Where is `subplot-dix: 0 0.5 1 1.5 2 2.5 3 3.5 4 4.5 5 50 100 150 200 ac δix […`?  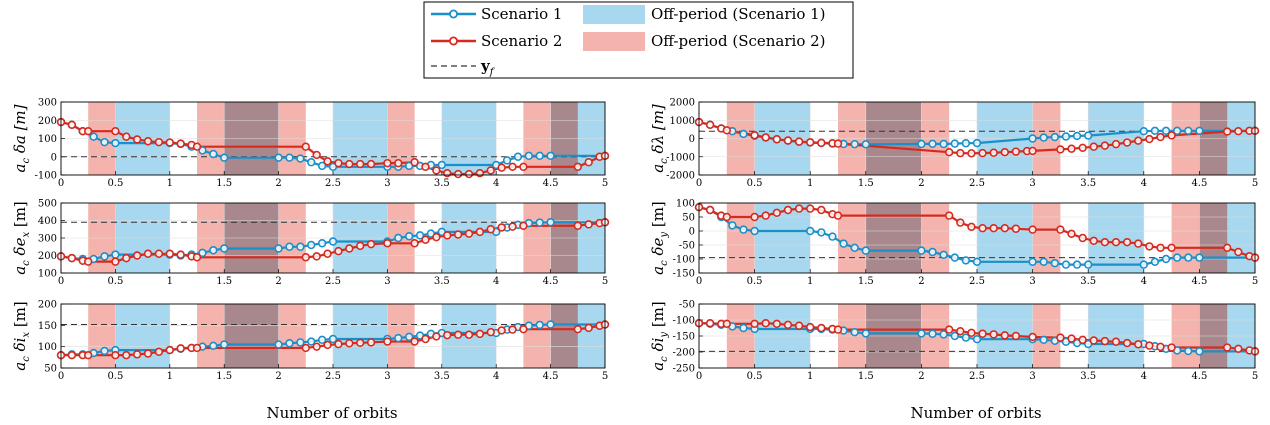
subplot-dix: 0 0.5 1 1.5 2 2.5 3 3.5 4 4.5 5 50 100 150 200 ac δix [… is located at coordinates (310, 341).